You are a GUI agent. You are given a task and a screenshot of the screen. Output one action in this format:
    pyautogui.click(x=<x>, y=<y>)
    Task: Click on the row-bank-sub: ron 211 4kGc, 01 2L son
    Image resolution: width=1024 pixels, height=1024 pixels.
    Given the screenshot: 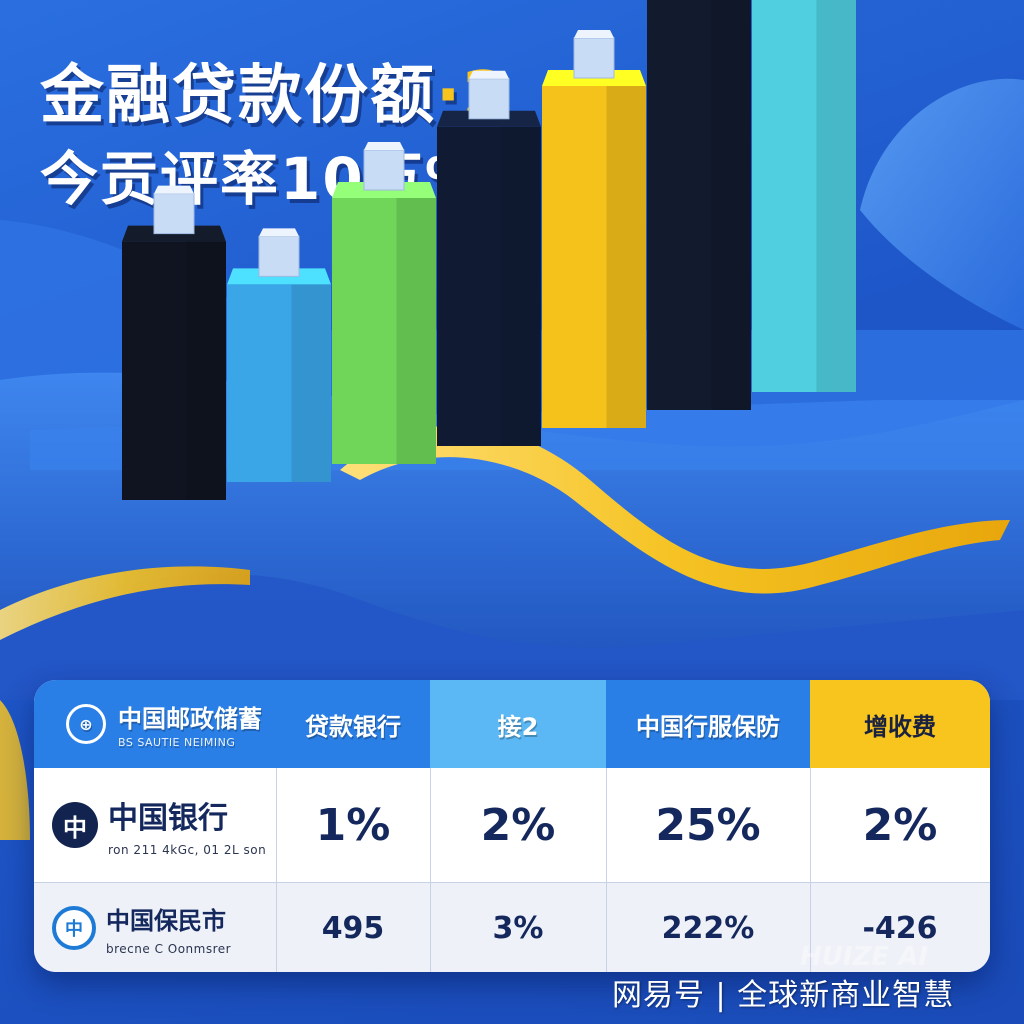 What is the action you would take?
    pyautogui.click(x=187, y=850)
    